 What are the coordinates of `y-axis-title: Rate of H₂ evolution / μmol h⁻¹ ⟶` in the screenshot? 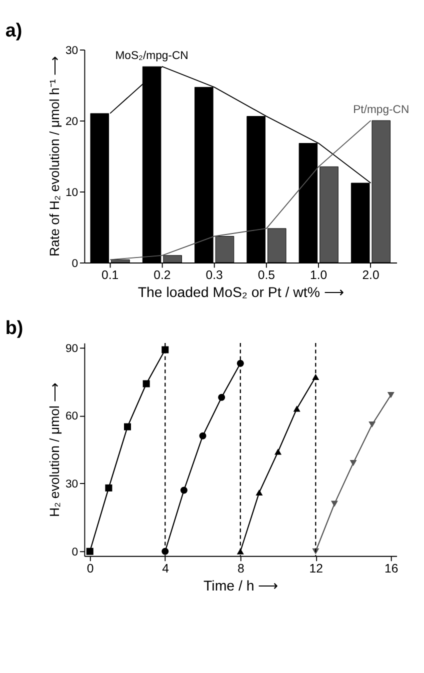 It's located at (54, 156).